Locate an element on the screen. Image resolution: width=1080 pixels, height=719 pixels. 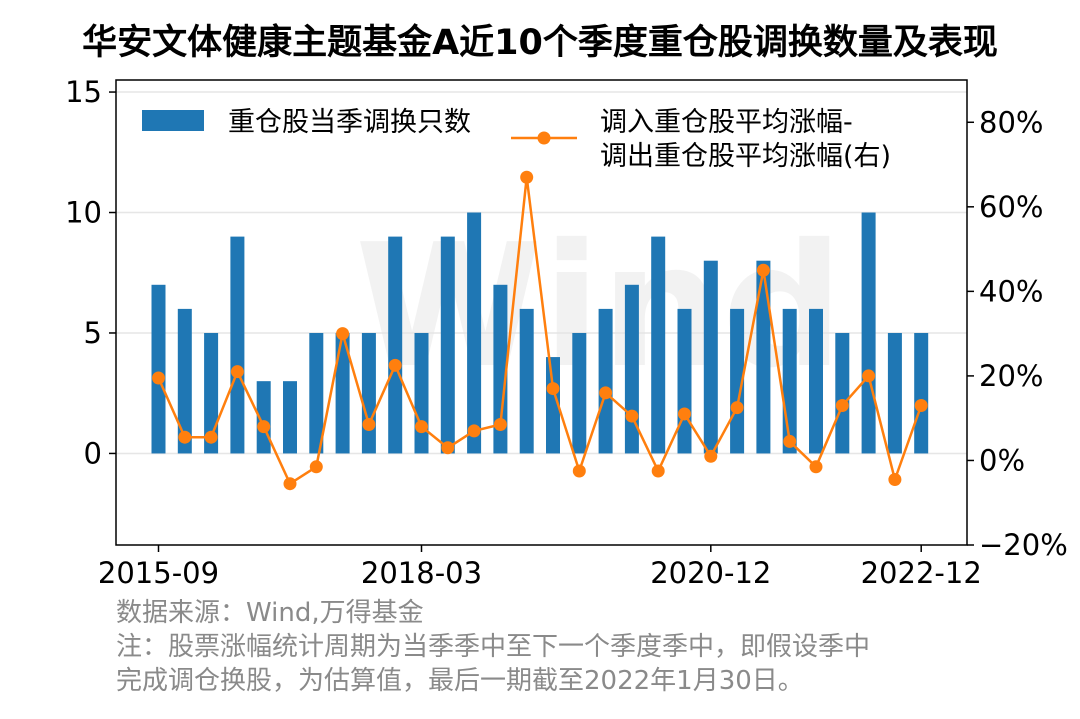
legend-line-label-2: 调出重仓股平均涨幅(右) is located at coordinates (745, 156).